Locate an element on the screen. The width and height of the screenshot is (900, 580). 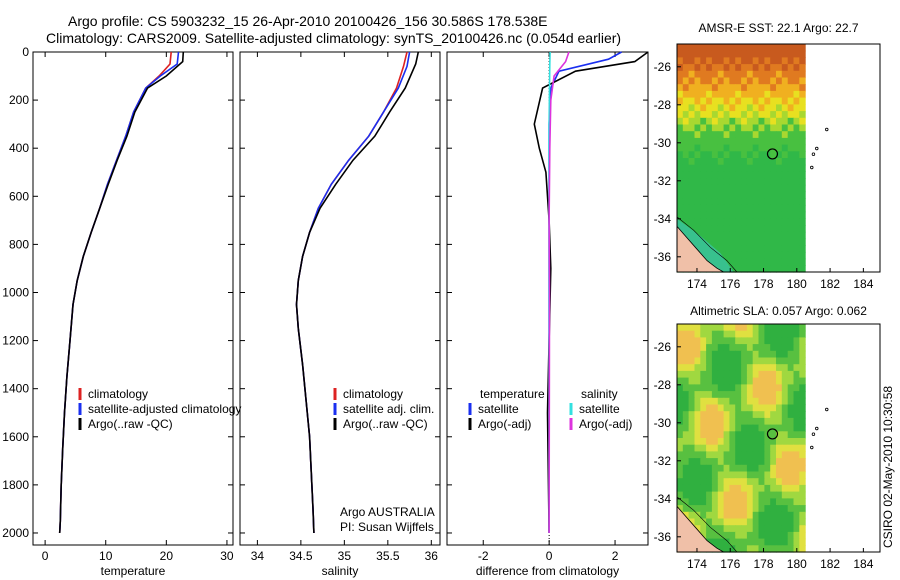
x-tick-label: 174 is located at coordinates (697, 284).